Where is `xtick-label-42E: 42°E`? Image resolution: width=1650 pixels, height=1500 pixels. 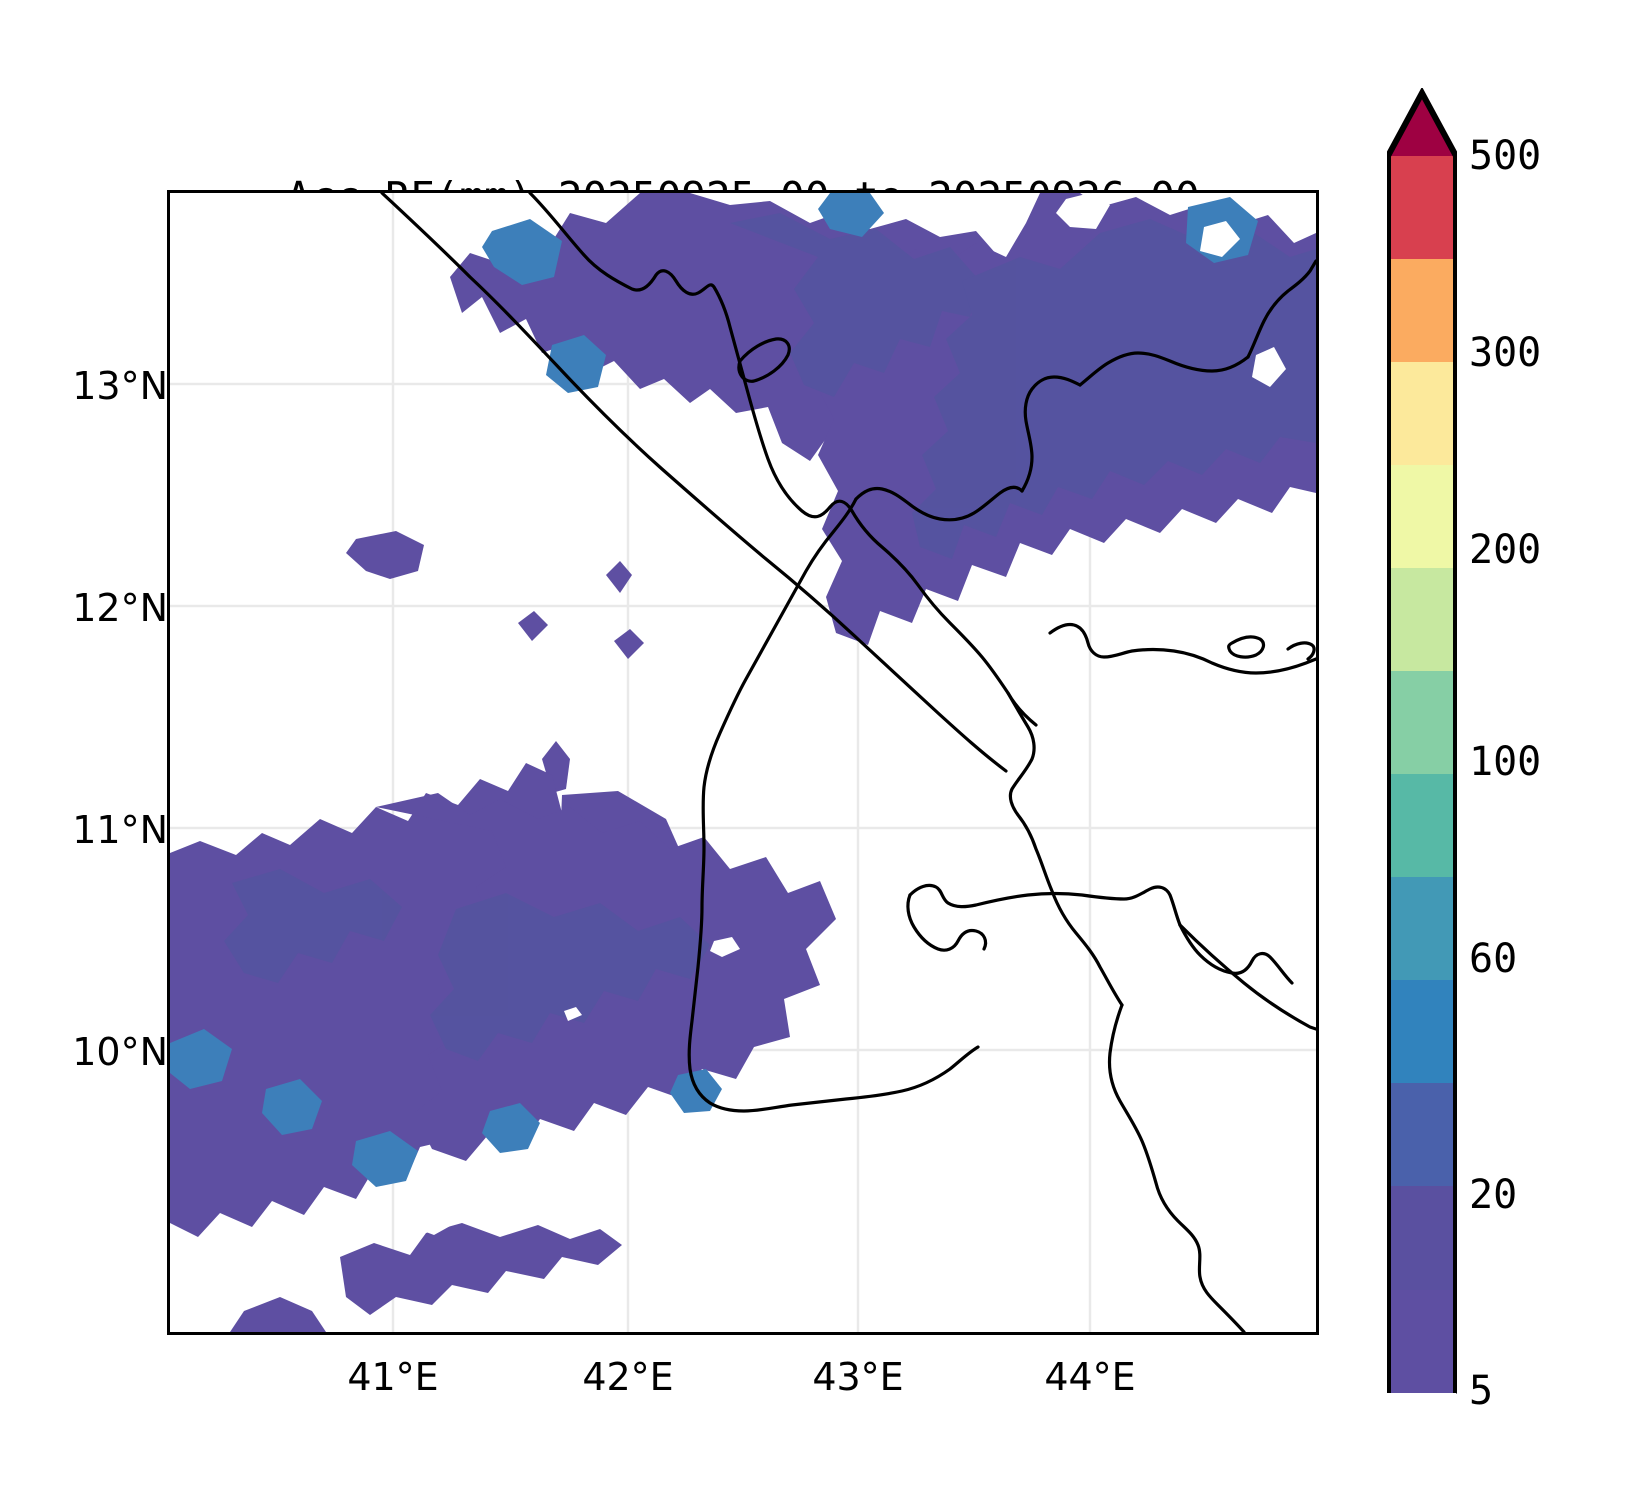 xtick-label-42E: 42°E is located at coordinates (628, 1377).